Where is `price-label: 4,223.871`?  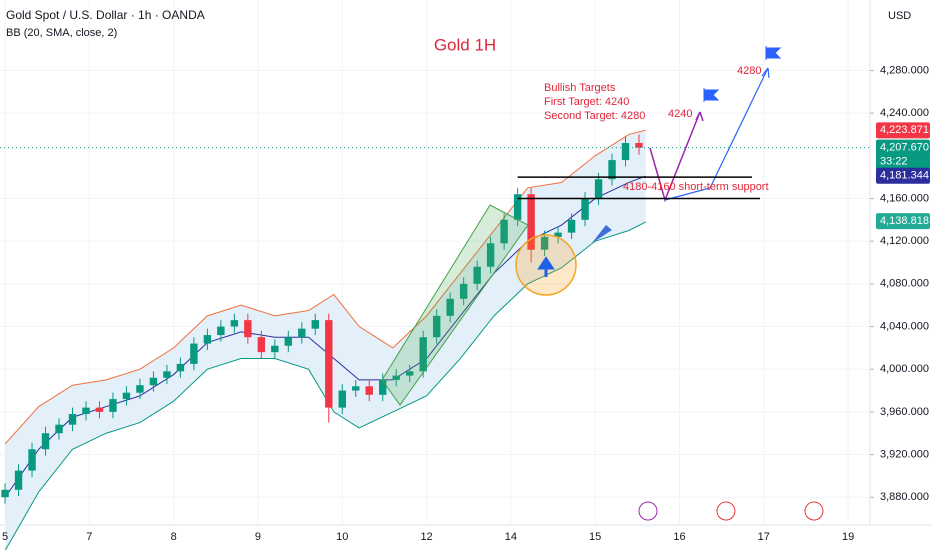 price-label: 4,223.871 is located at coordinates (904, 130).